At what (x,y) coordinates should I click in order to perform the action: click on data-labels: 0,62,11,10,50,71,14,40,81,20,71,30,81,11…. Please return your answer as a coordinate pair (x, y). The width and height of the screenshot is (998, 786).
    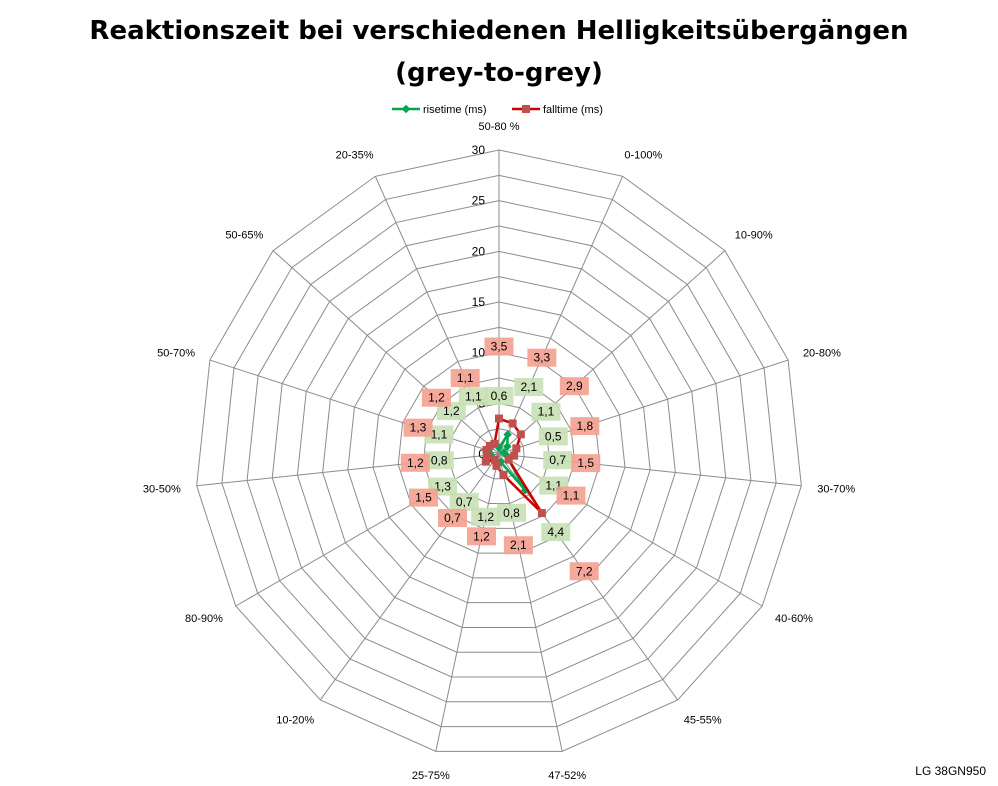
    Looking at the image, I should click on (500, 459).